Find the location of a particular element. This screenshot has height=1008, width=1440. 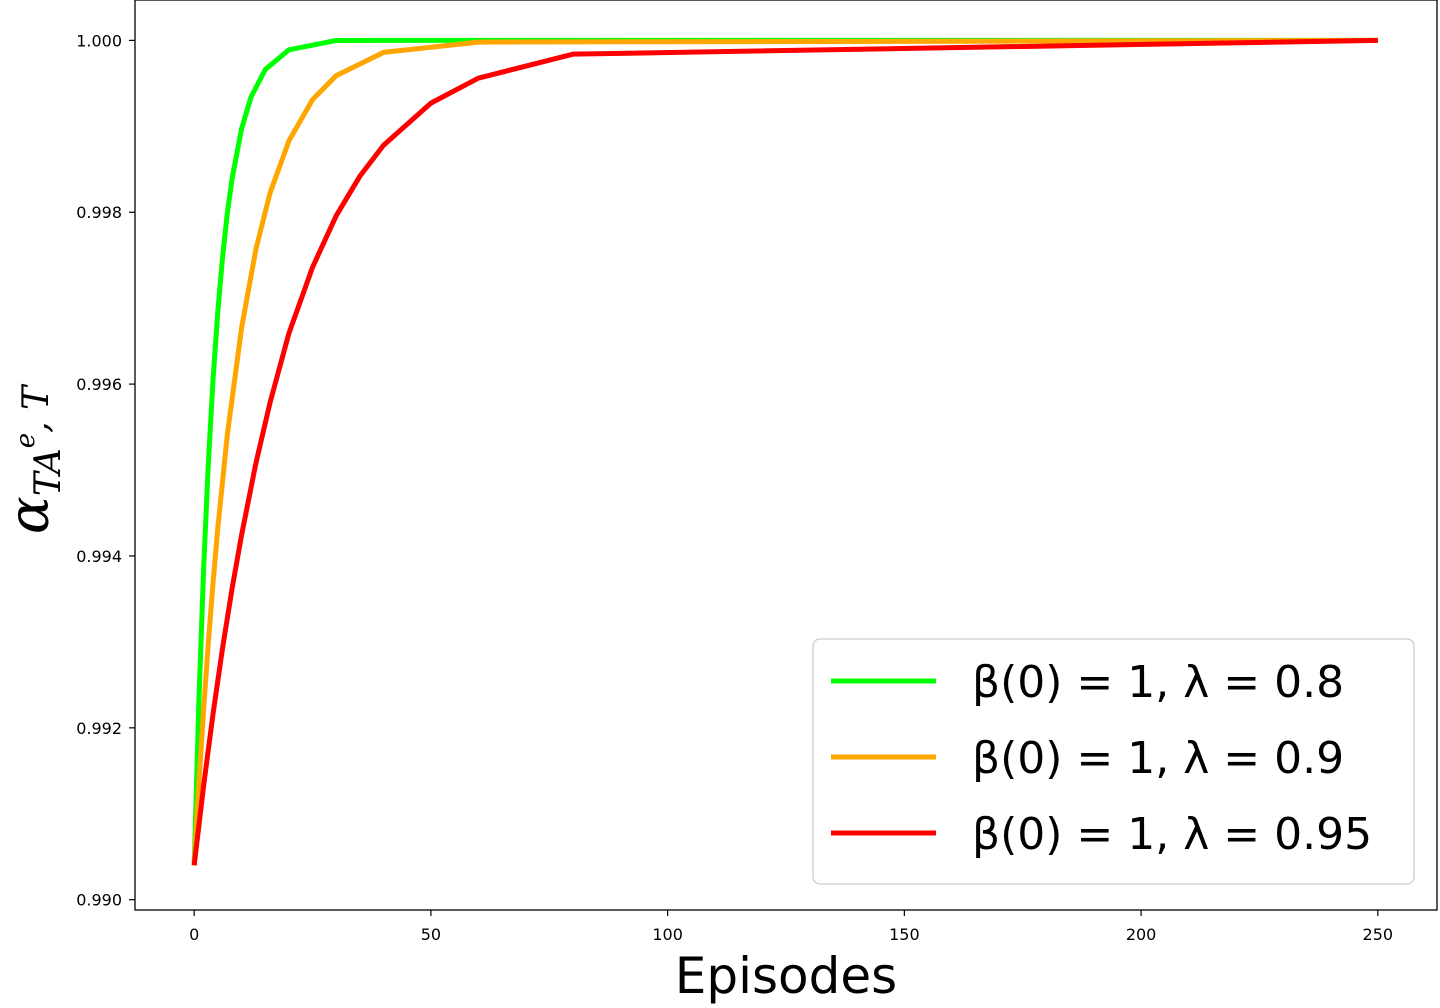

x-tick-label: 0 is located at coordinates (194, 934).